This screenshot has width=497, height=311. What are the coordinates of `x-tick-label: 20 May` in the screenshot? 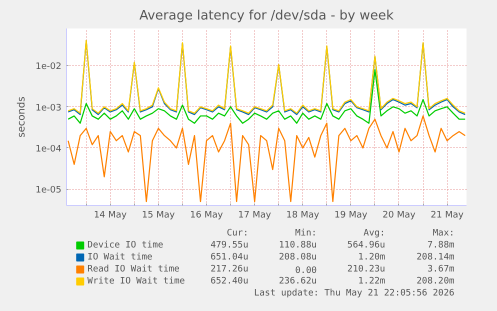 It's located at (399, 215).